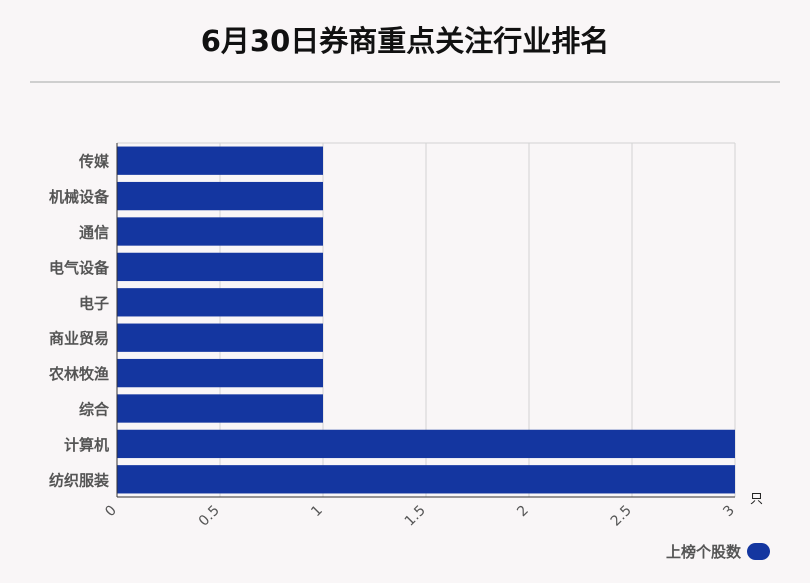 The image size is (810, 583). Describe the element at coordinates (79, 197) in the screenshot. I see `category-label: 机械设备` at that location.